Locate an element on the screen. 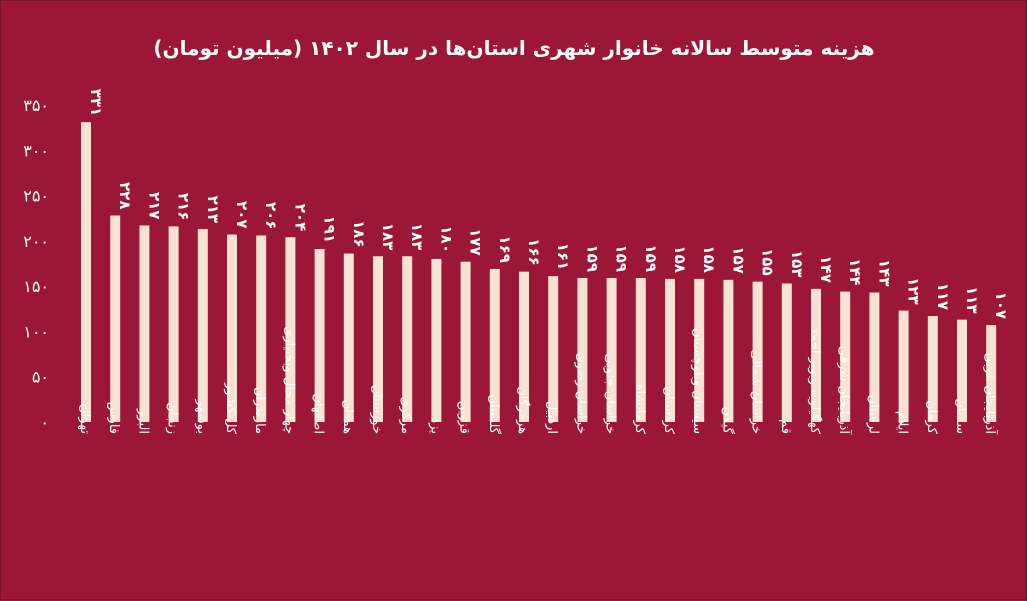 This screenshot has width=1027, height=601. value-label: ۲۱۷ is located at coordinates (154, 205).